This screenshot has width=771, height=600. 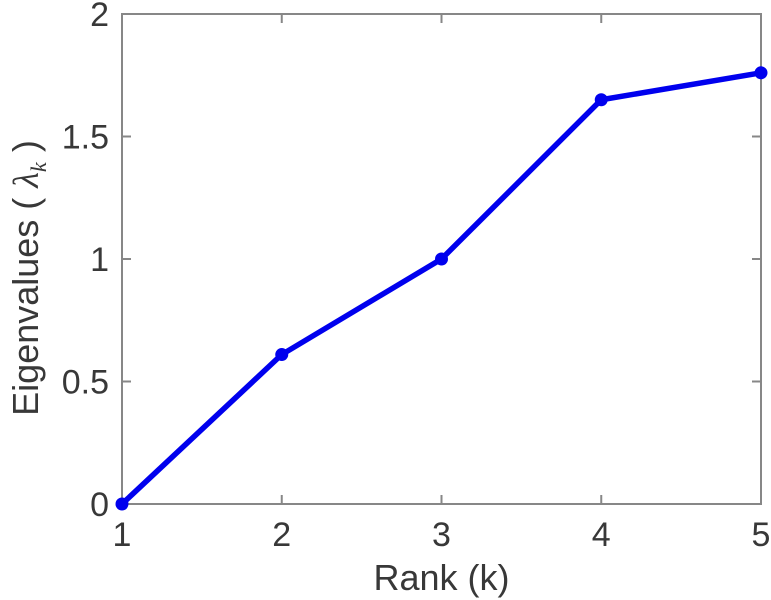 What do you see at coordinates (85, 138) in the screenshot?
I see `y-tick-label: 1.5` at bounding box center [85, 138].